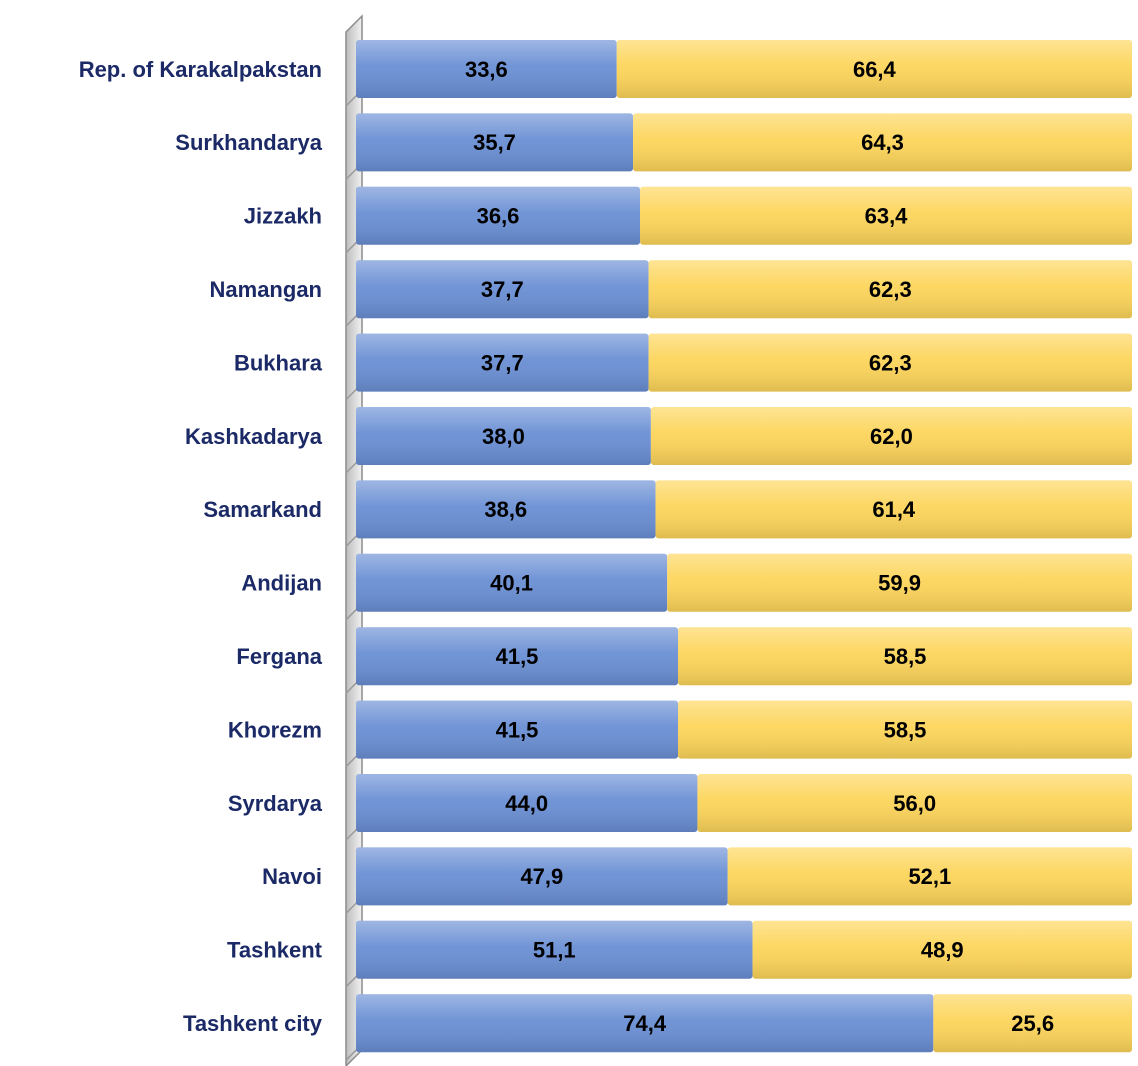  I want to click on value-label: 25,6, so click(1032, 1023).